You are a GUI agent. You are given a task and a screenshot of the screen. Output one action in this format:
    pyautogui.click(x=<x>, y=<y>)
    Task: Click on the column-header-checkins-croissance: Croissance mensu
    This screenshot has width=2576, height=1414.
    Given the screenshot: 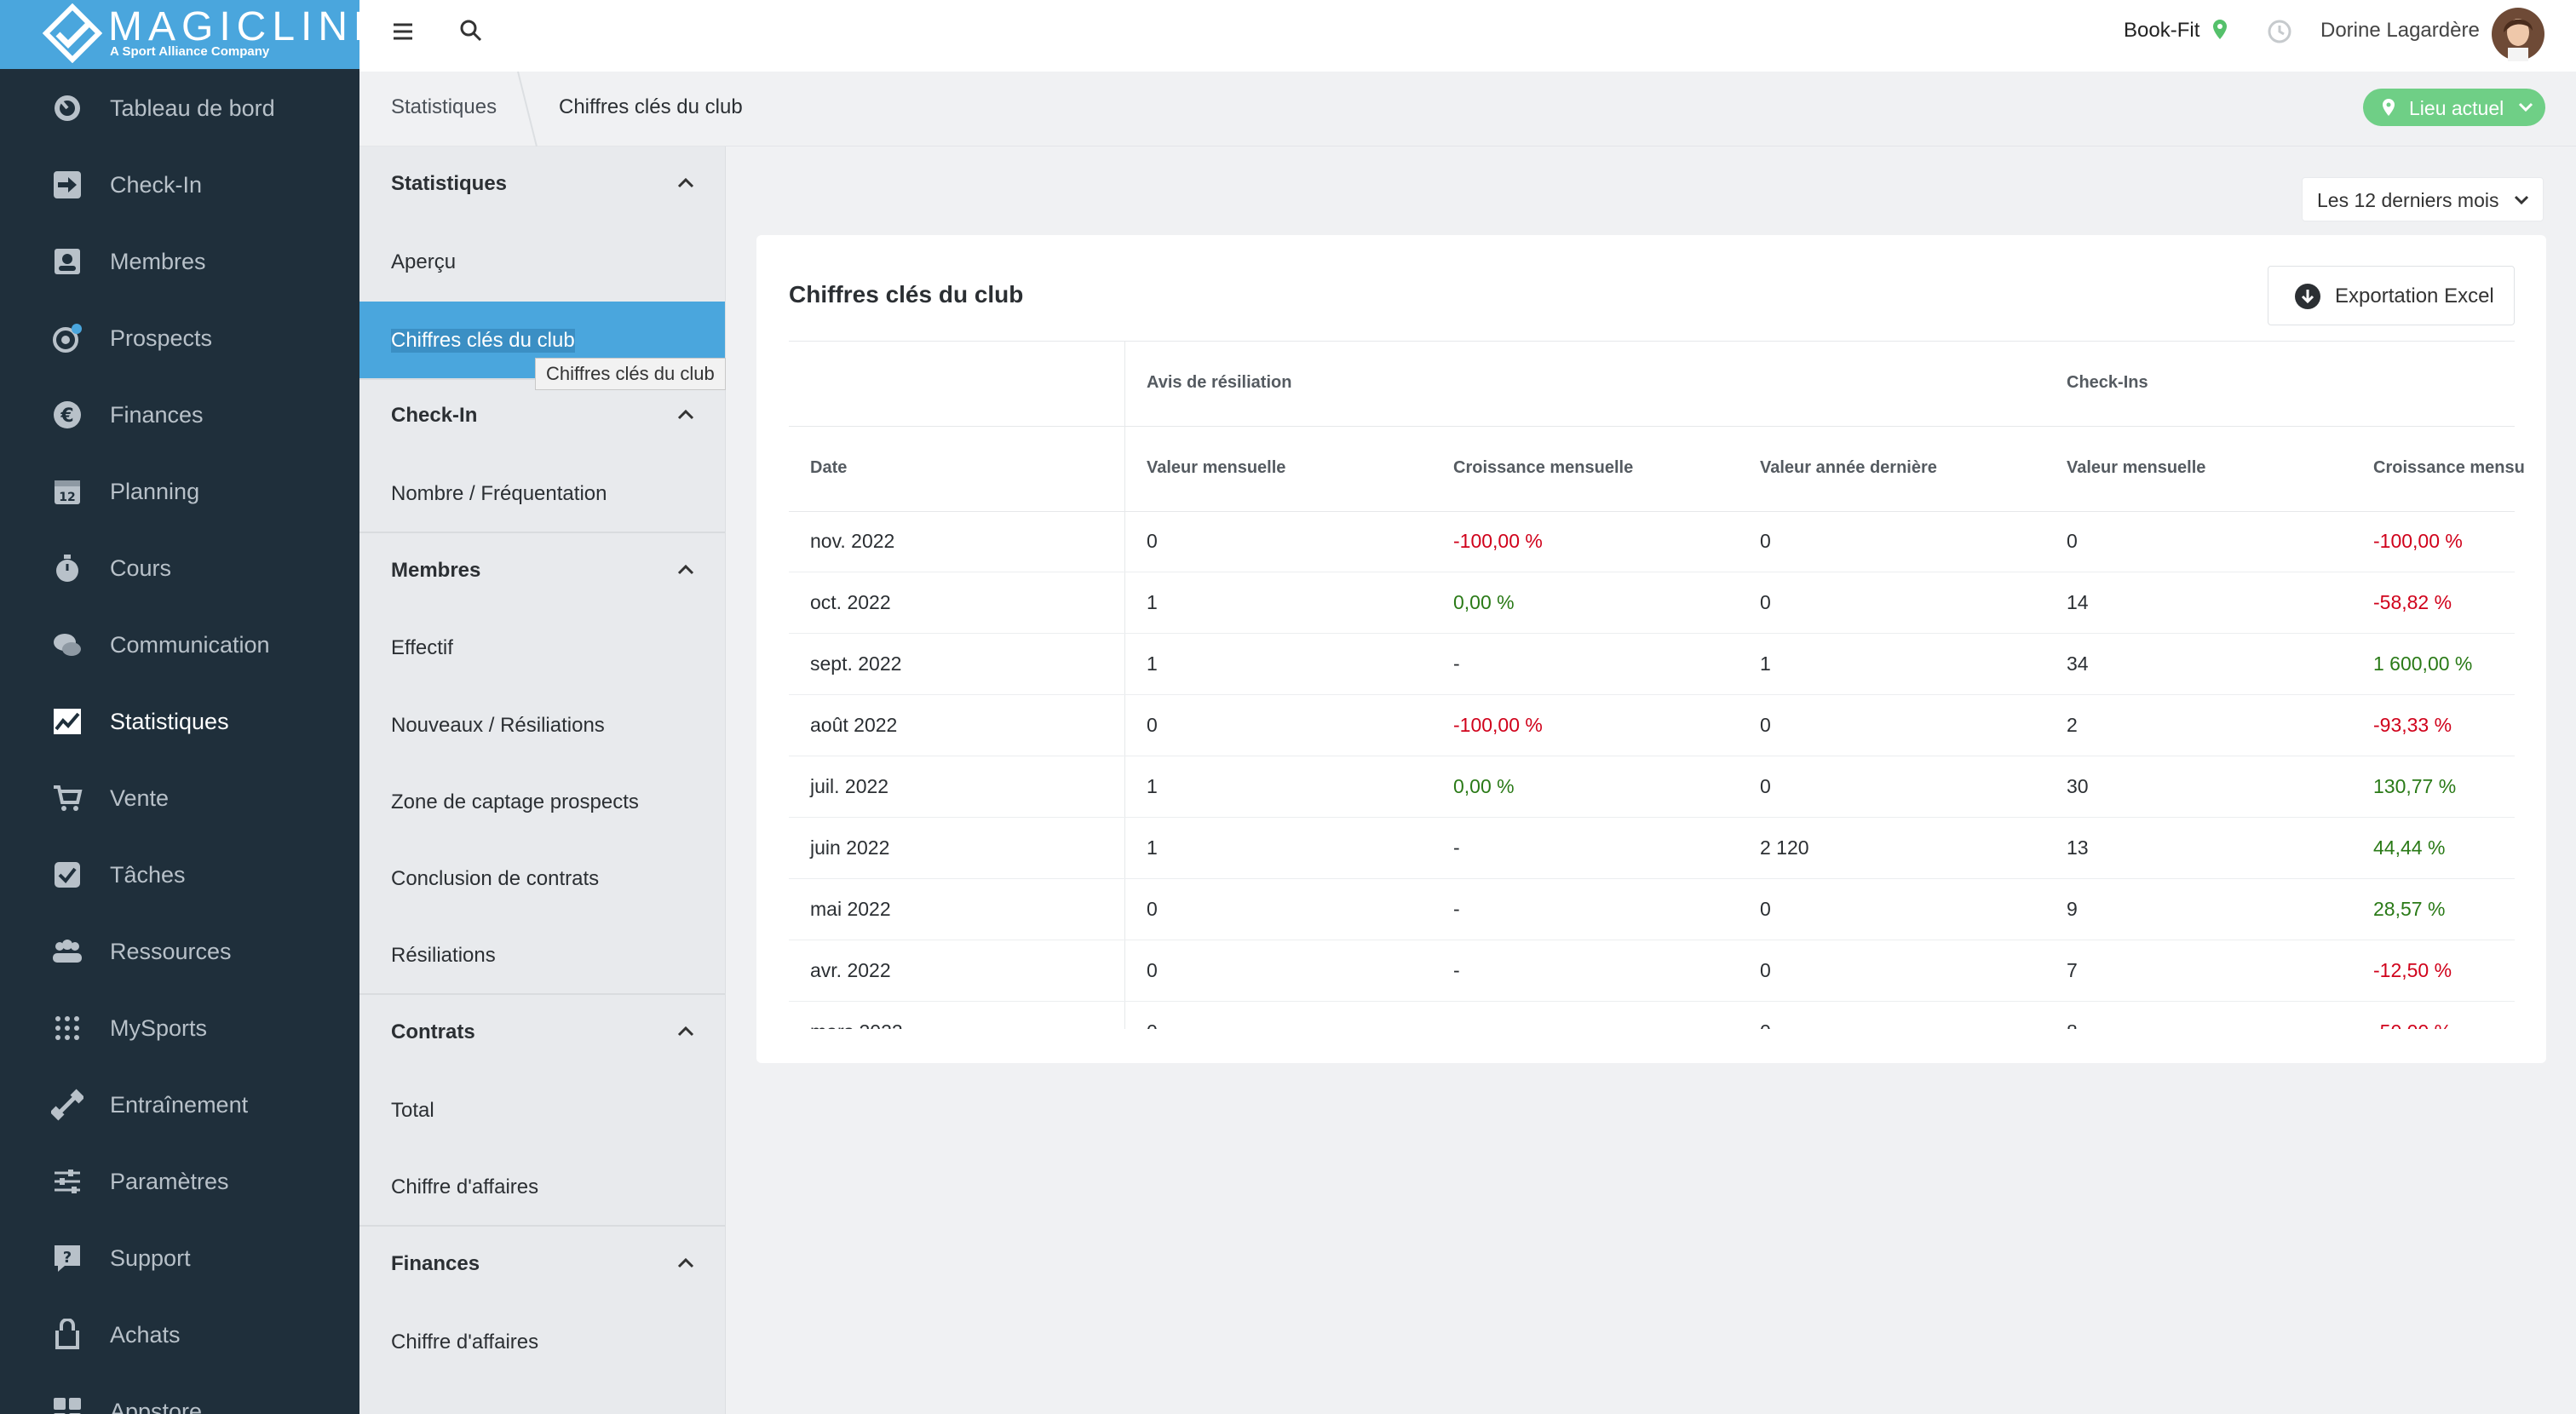 What is the action you would take?
    pyautogui.click(x=2449, y=467)
    